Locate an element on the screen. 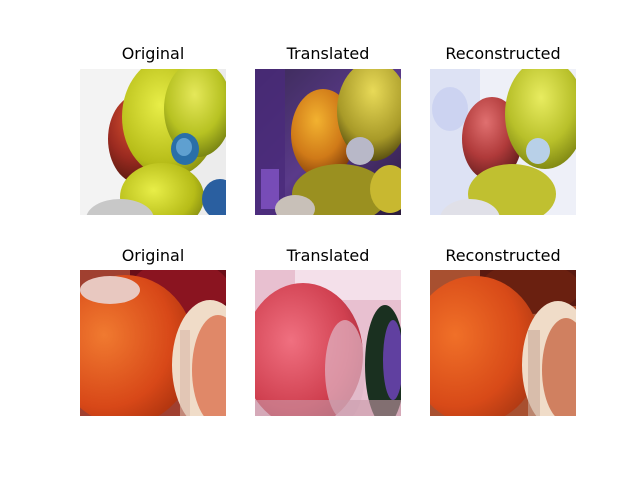 The height and width of the screenshot is (480, 640). row1-reconstructed-image is located at coordinates (503, 142).